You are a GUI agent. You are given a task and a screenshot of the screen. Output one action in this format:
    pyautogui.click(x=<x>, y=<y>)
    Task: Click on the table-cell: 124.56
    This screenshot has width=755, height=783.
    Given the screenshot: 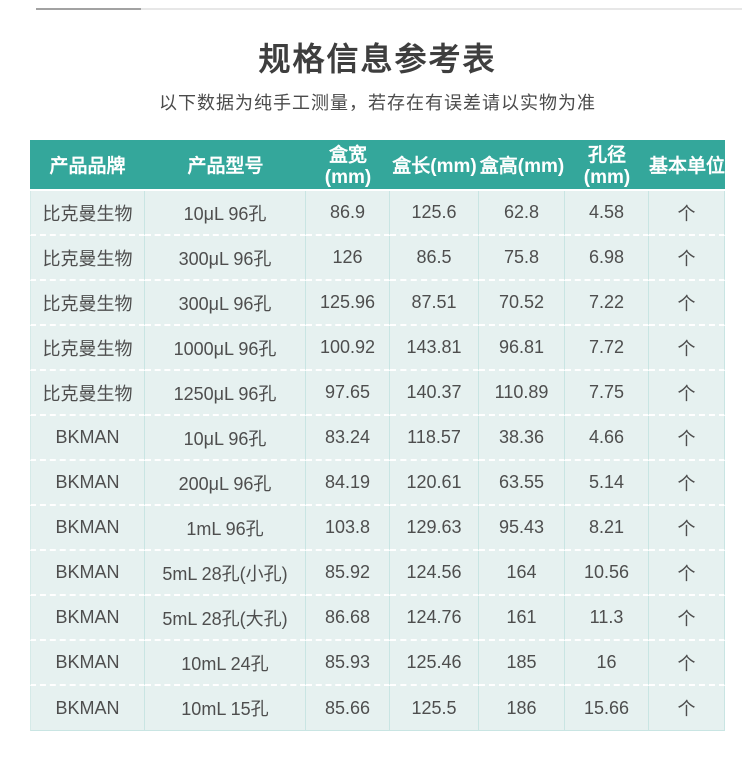 What is the action you would take?
    pyautogui.click(x=434, y=573)
    